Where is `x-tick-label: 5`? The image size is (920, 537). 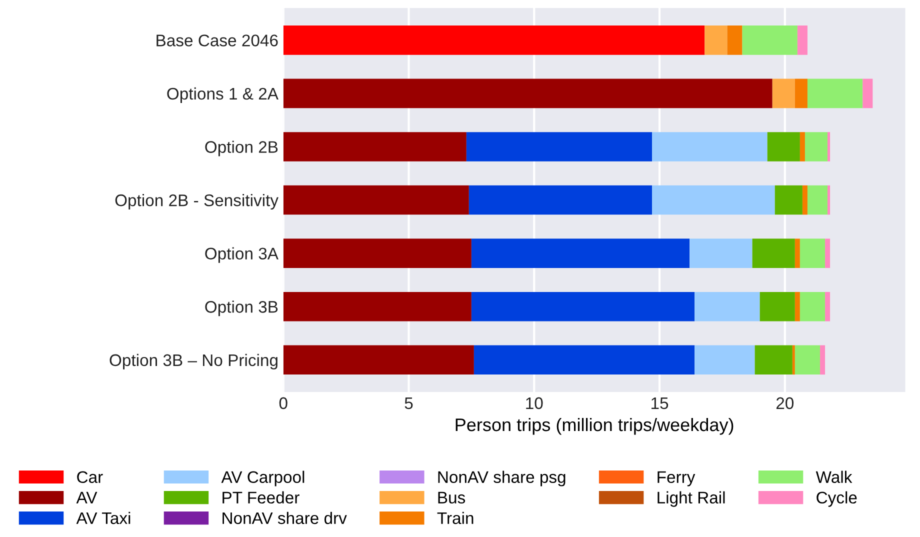 x-tick-label: 5 is located at coordinates (408, 403).